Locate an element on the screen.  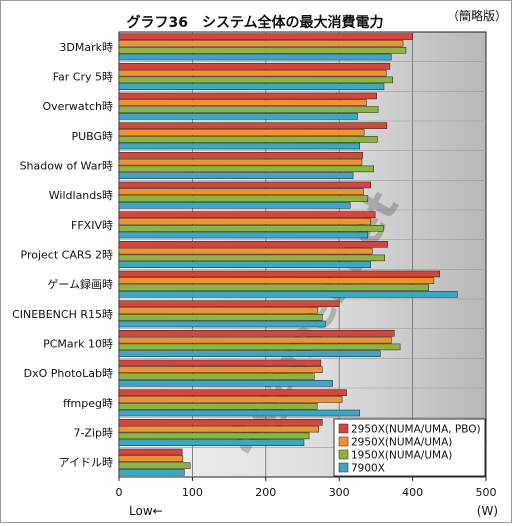
category-label-15: アイドル時 is located at coordinates (86, 462).